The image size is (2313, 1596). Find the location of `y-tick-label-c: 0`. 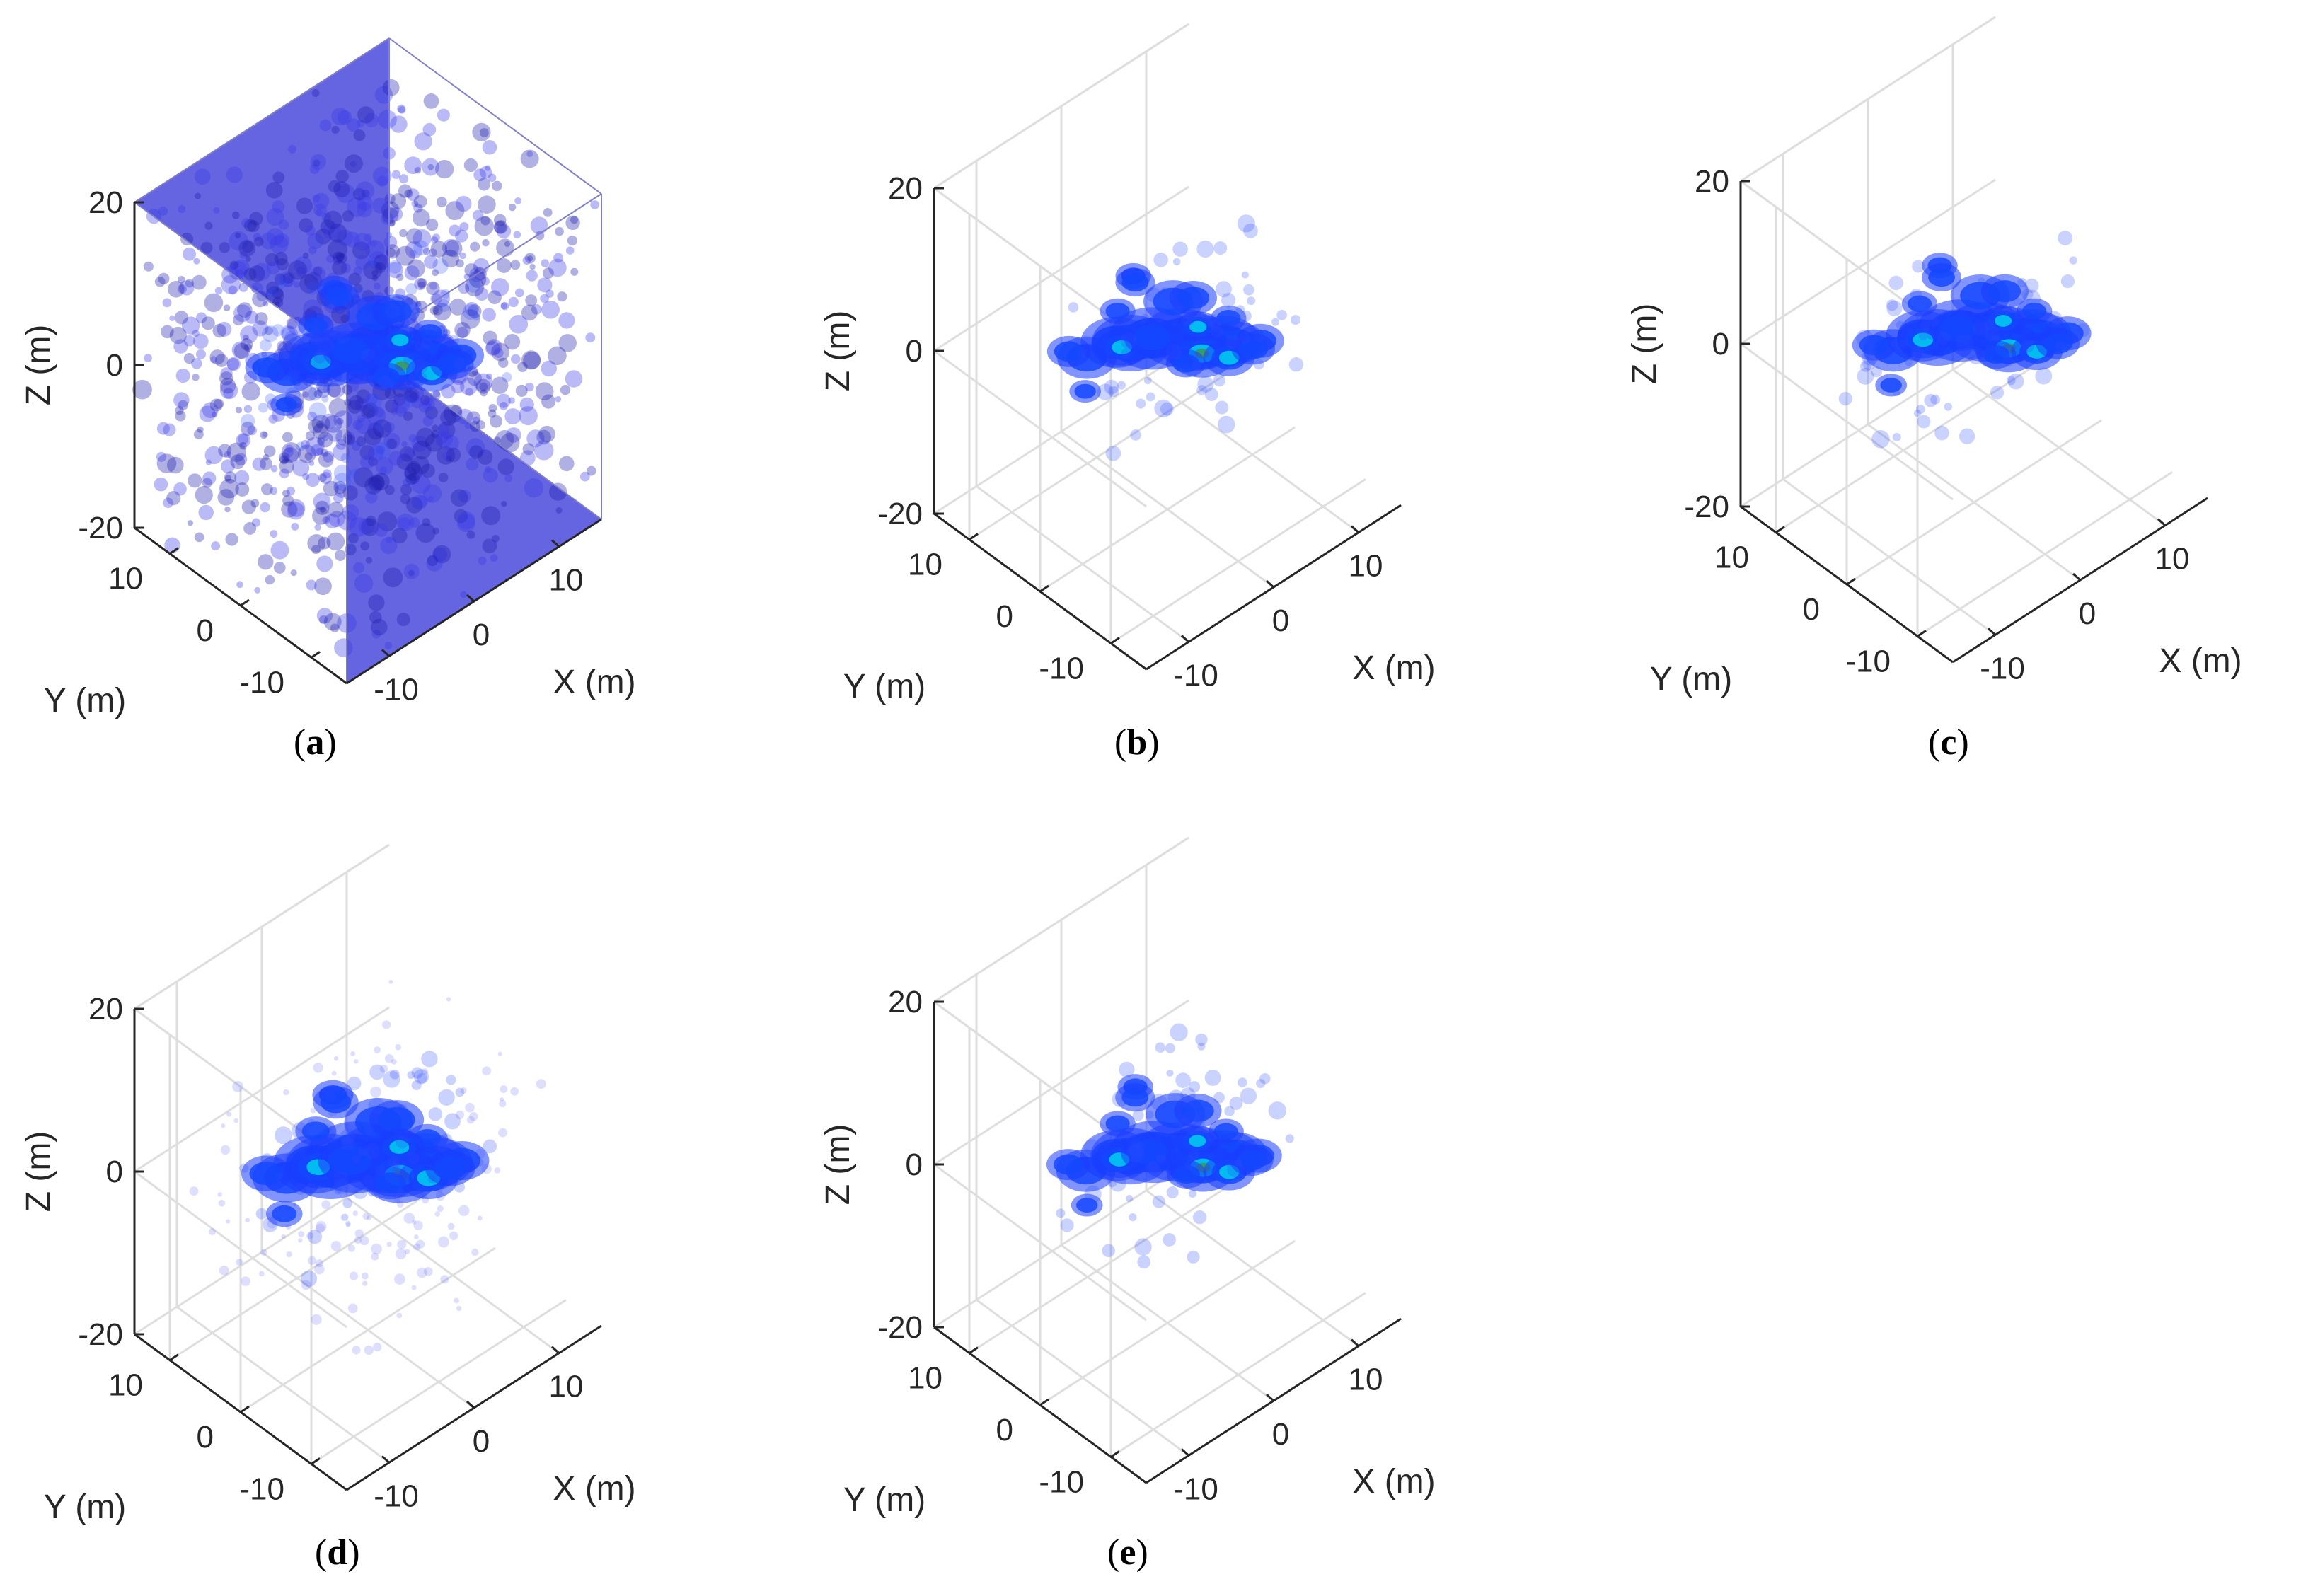

y-tick-label-c: 0 is located at coordinates (1811, 609).